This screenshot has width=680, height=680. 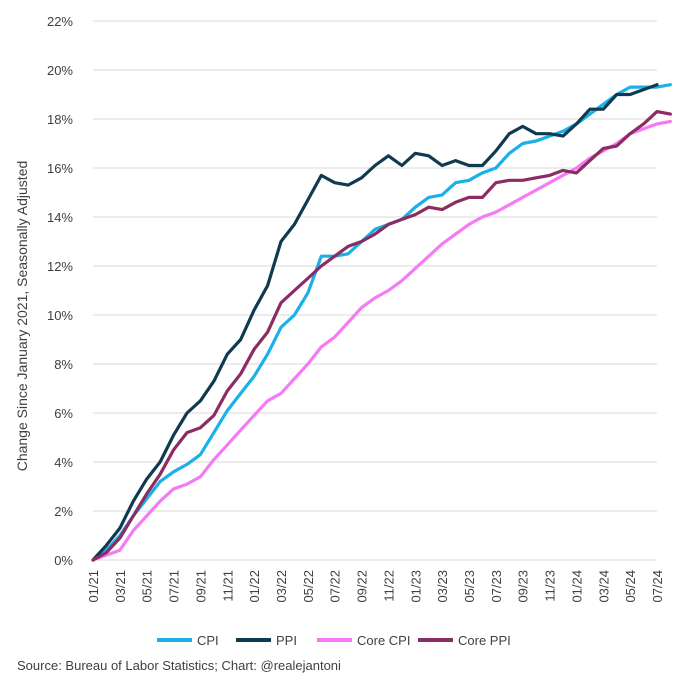 What do you see at coordinates (60, 119) in the screenshot?
I see `y-tick-label: 18%` at bounding box center [60, 119].